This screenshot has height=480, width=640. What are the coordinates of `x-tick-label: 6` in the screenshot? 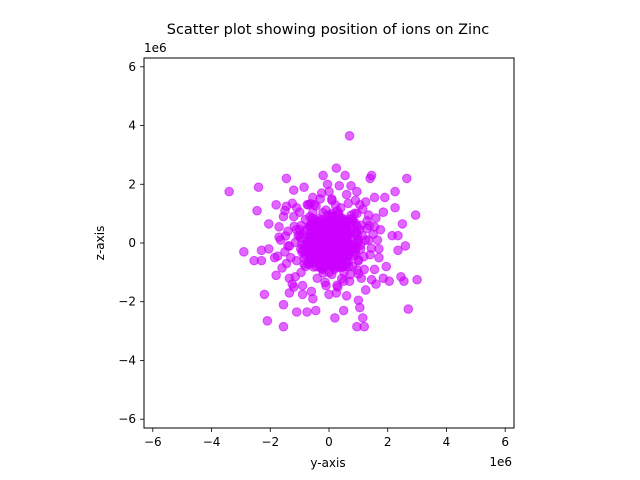 It's located at (505, 442).